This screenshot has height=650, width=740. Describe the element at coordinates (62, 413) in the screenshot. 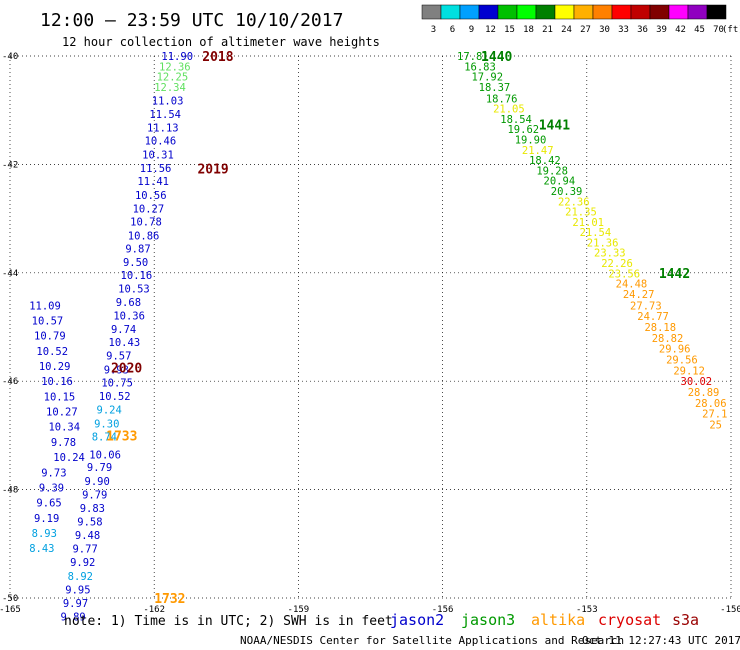

I see `wave-height-label: 10.27` at that location.